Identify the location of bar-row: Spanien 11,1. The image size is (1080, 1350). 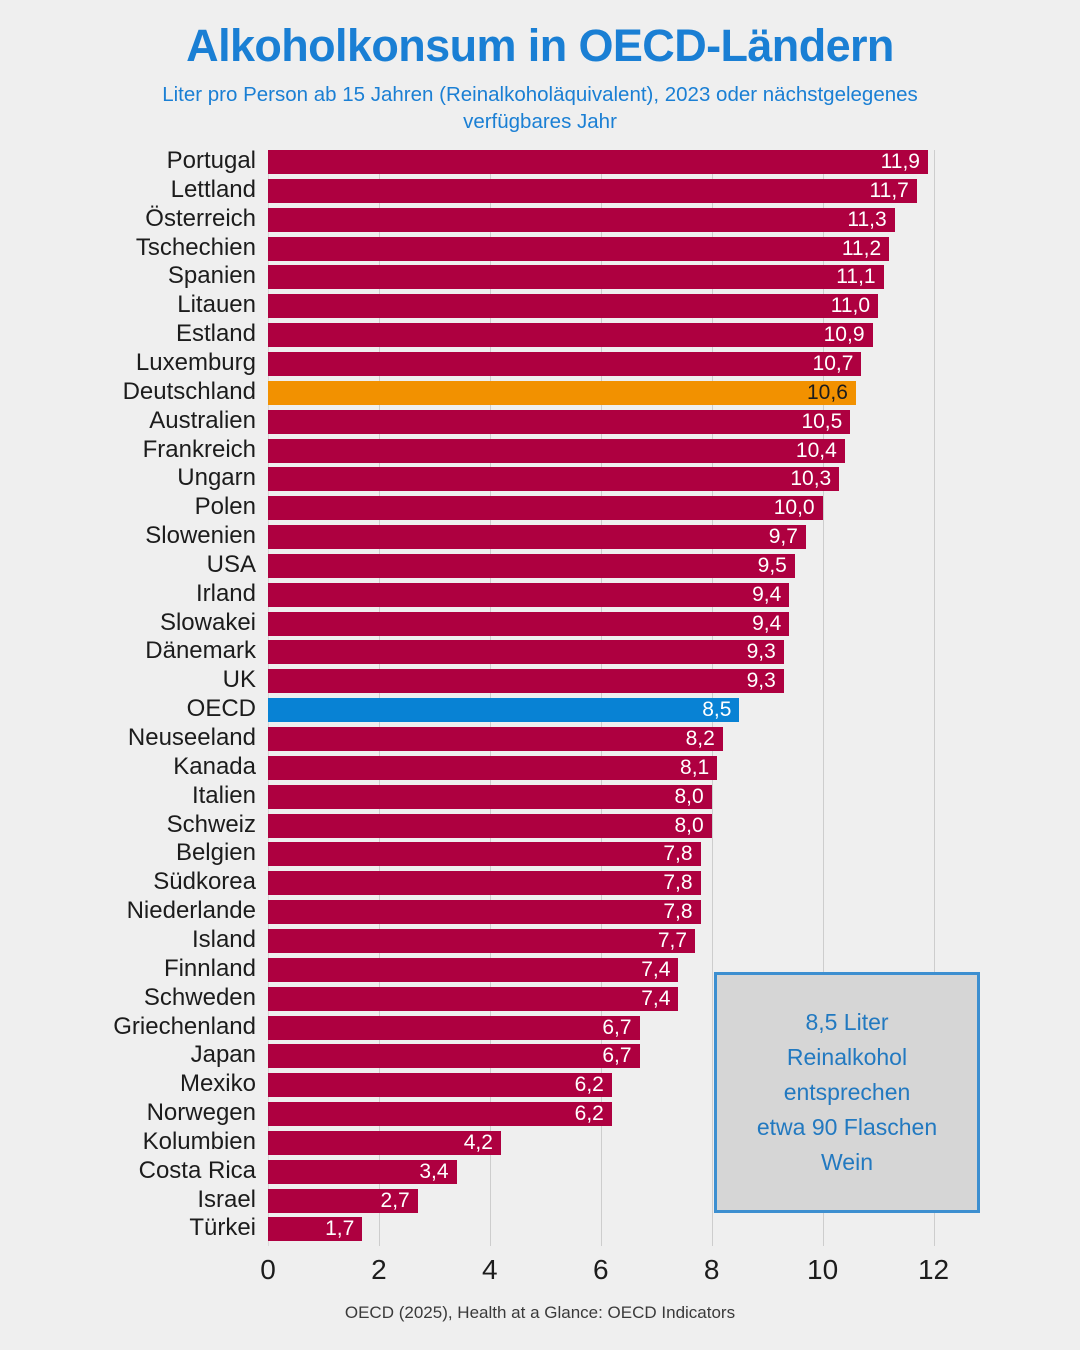
(540, 277).